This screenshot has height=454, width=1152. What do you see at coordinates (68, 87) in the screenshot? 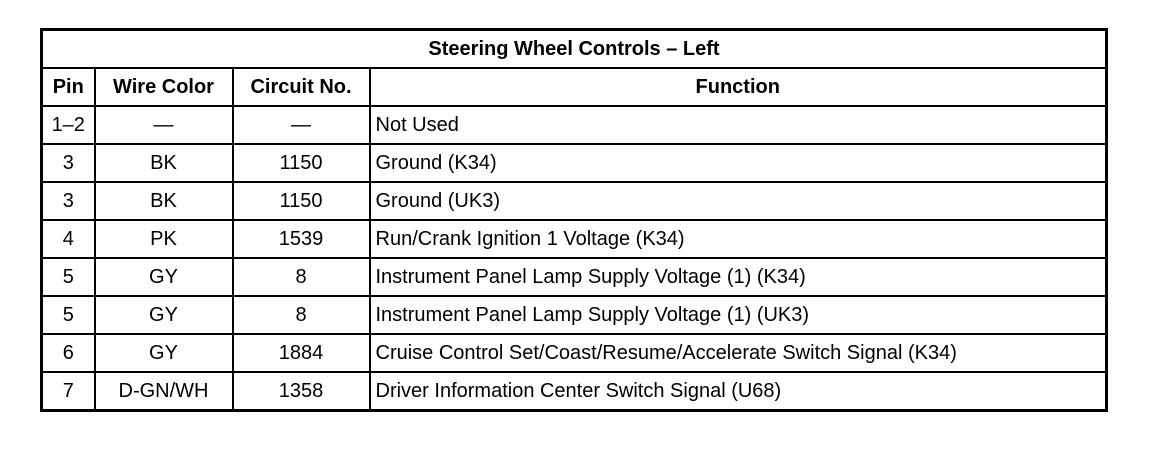
I see `header-pin: Pin` at bounding box center [68, 87].